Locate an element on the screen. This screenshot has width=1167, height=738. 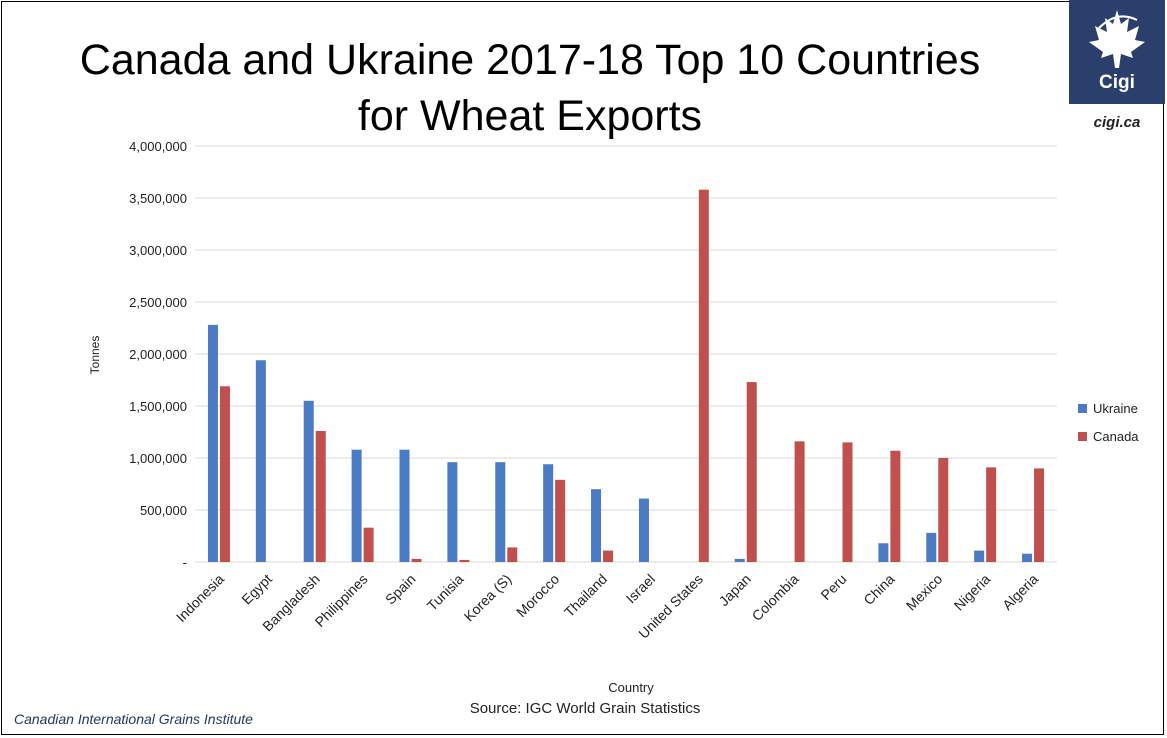
bar-canada-mexico is located at coordinates (943, 510).